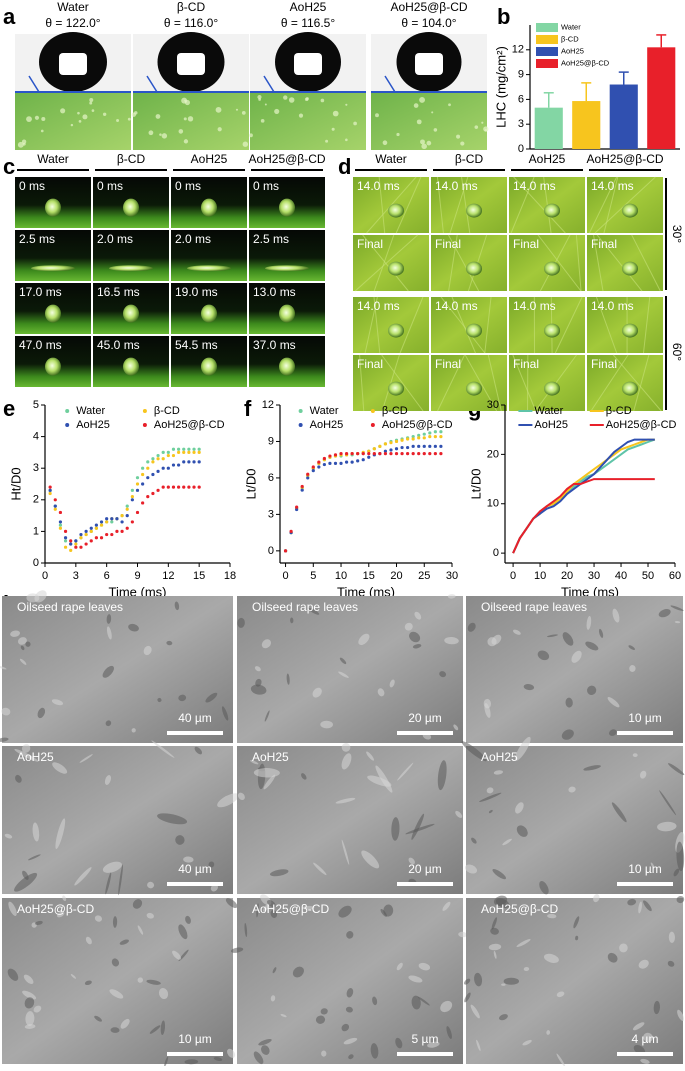  I want to click on legend-label: AoH25, so click(93, 425).